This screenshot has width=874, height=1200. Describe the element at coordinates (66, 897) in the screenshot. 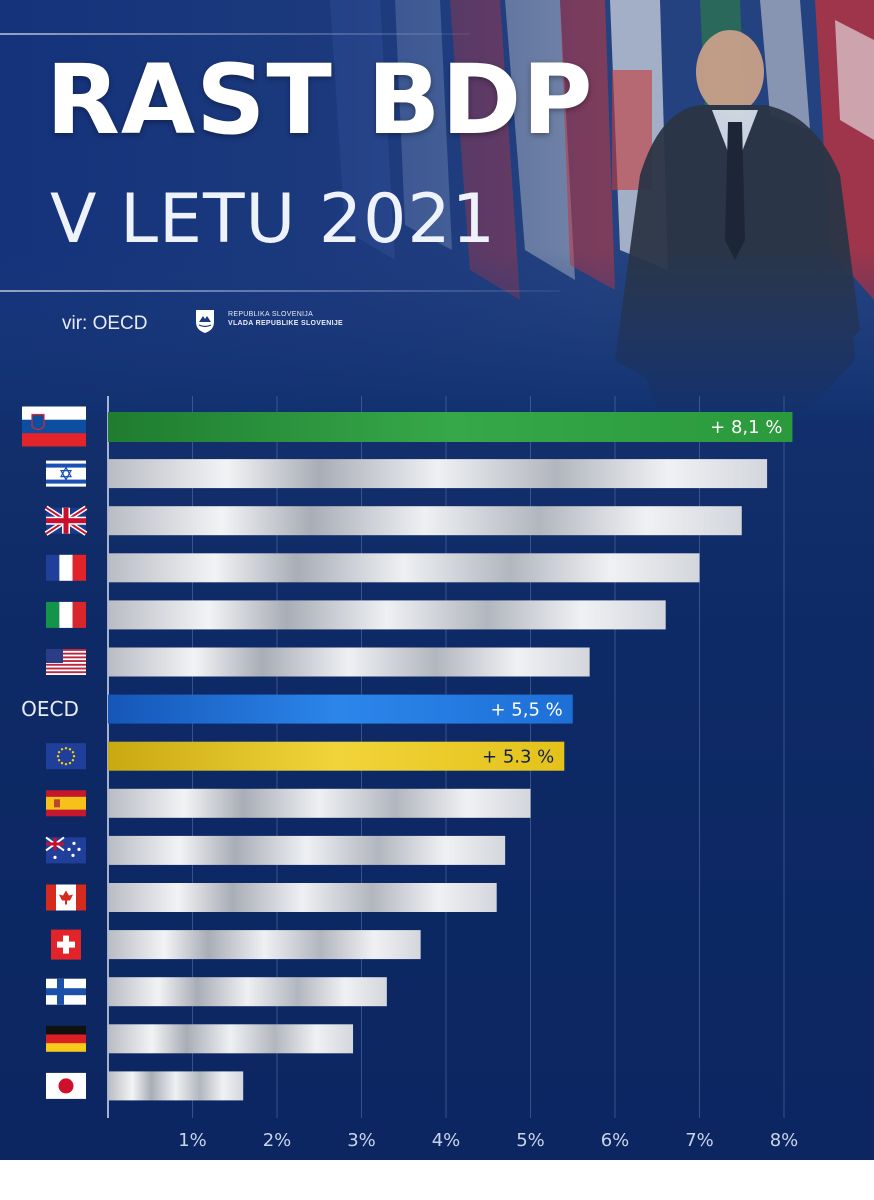

I see `canada-flag-icon` at that location.